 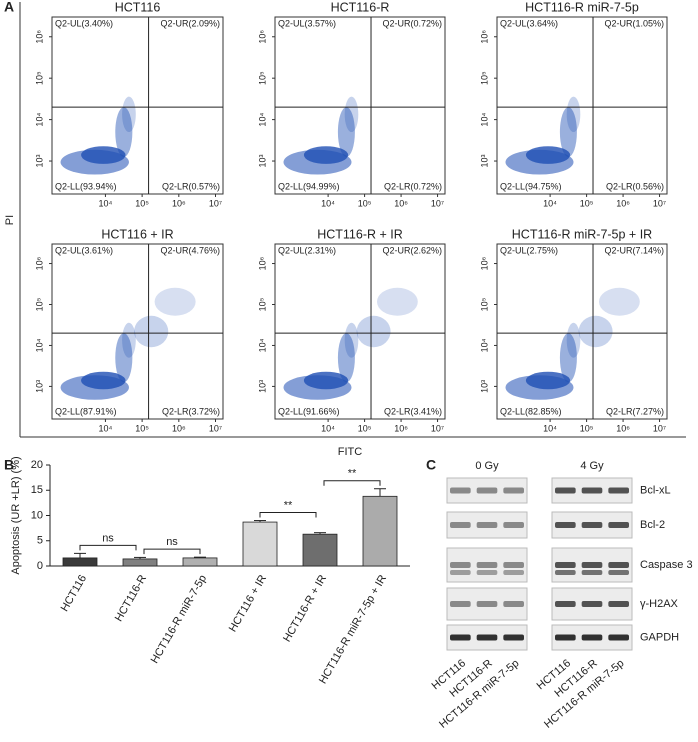 I want to click on quadrant-label: Q2-UL(3.40%), so click(x=84, y=23).